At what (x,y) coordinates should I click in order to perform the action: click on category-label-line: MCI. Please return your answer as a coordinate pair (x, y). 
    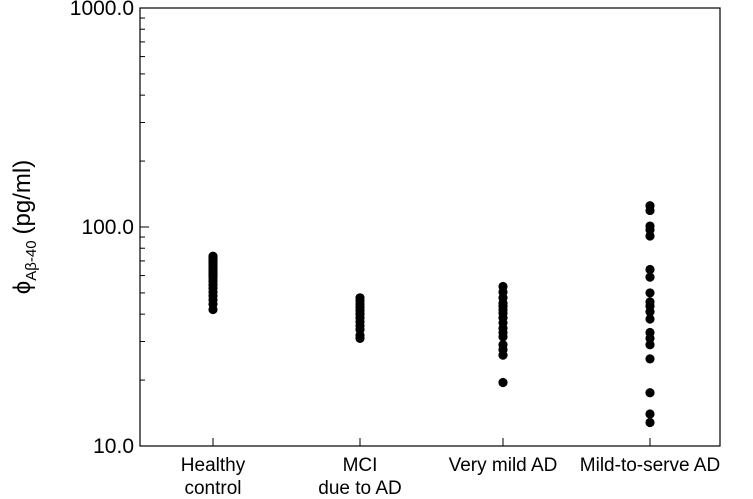
    Looking at the image, I should click on (360, 465).